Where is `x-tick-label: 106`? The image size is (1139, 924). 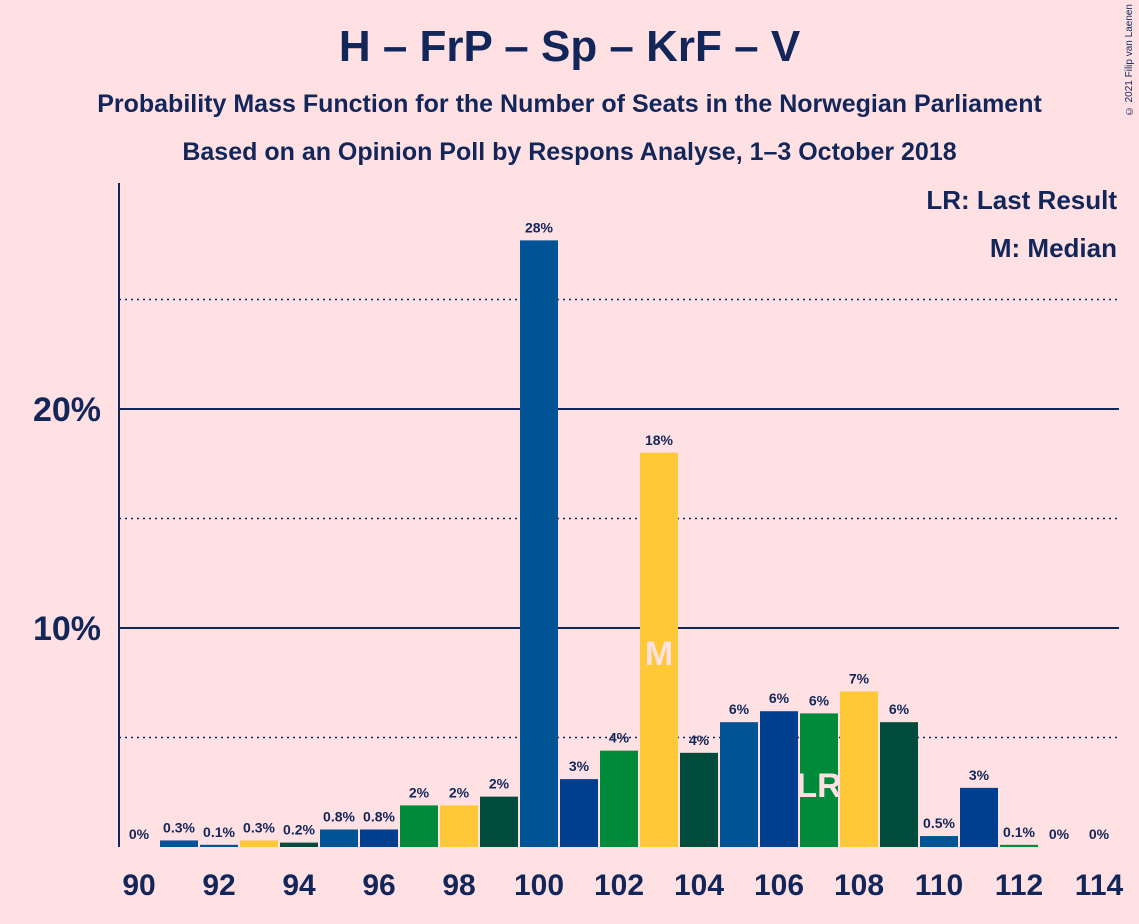 x-tick-label: 106 is located at coordinates (779, 885).